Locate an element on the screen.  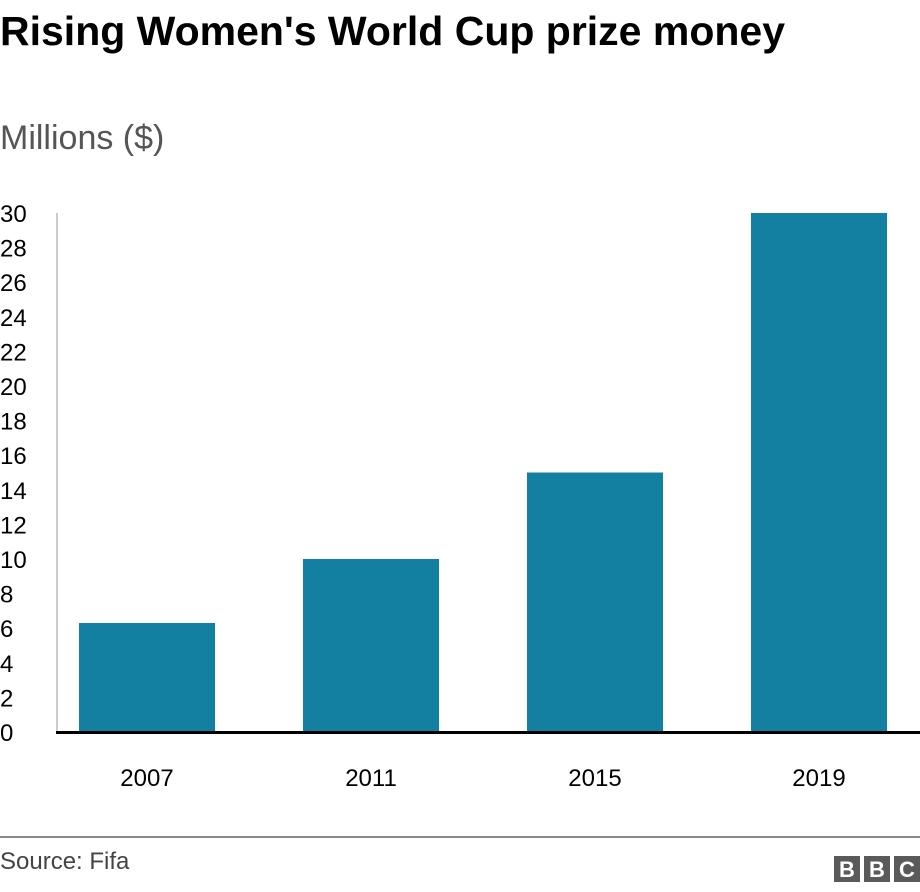
y-tick-label: 20 is located at coordinates (13, 387).